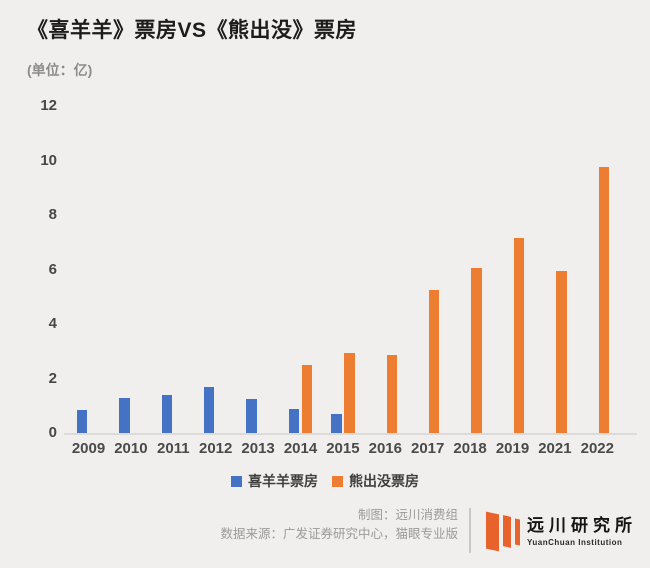  I want to click on logo-name-en: YuanChuan Institution, so click(575, 542).